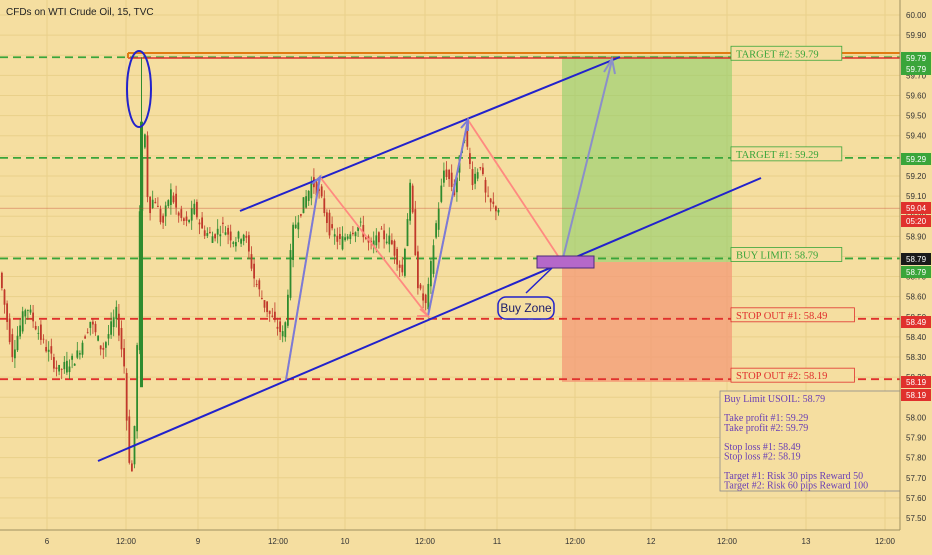  I want to click on price-tag-bg, so click(916, 208).